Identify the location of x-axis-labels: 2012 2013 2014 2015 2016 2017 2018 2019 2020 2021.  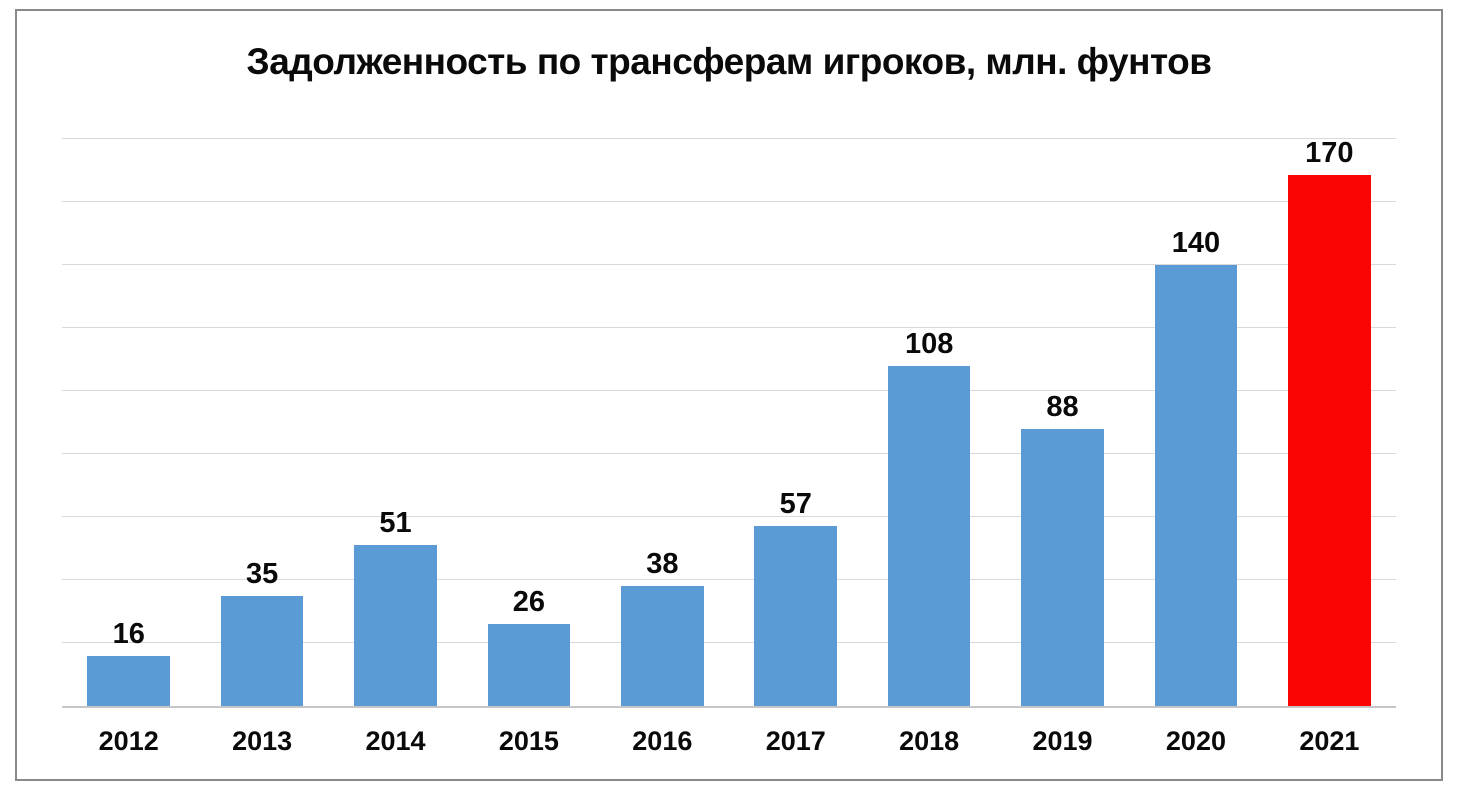
(729, 741).